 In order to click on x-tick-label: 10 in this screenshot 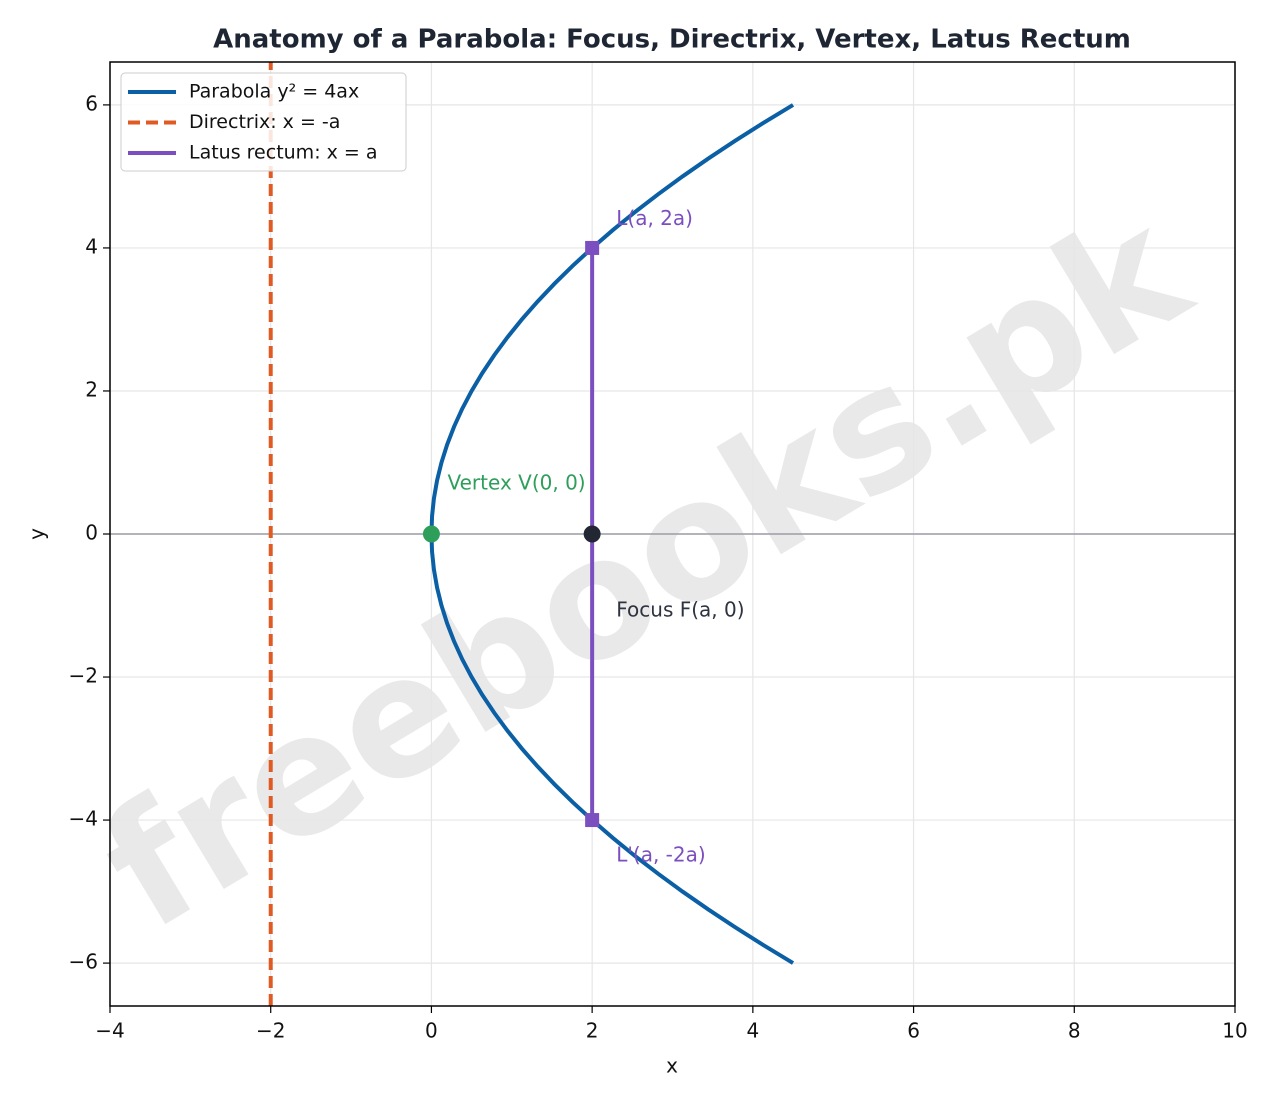, I will do `click(1234, 1031)`.